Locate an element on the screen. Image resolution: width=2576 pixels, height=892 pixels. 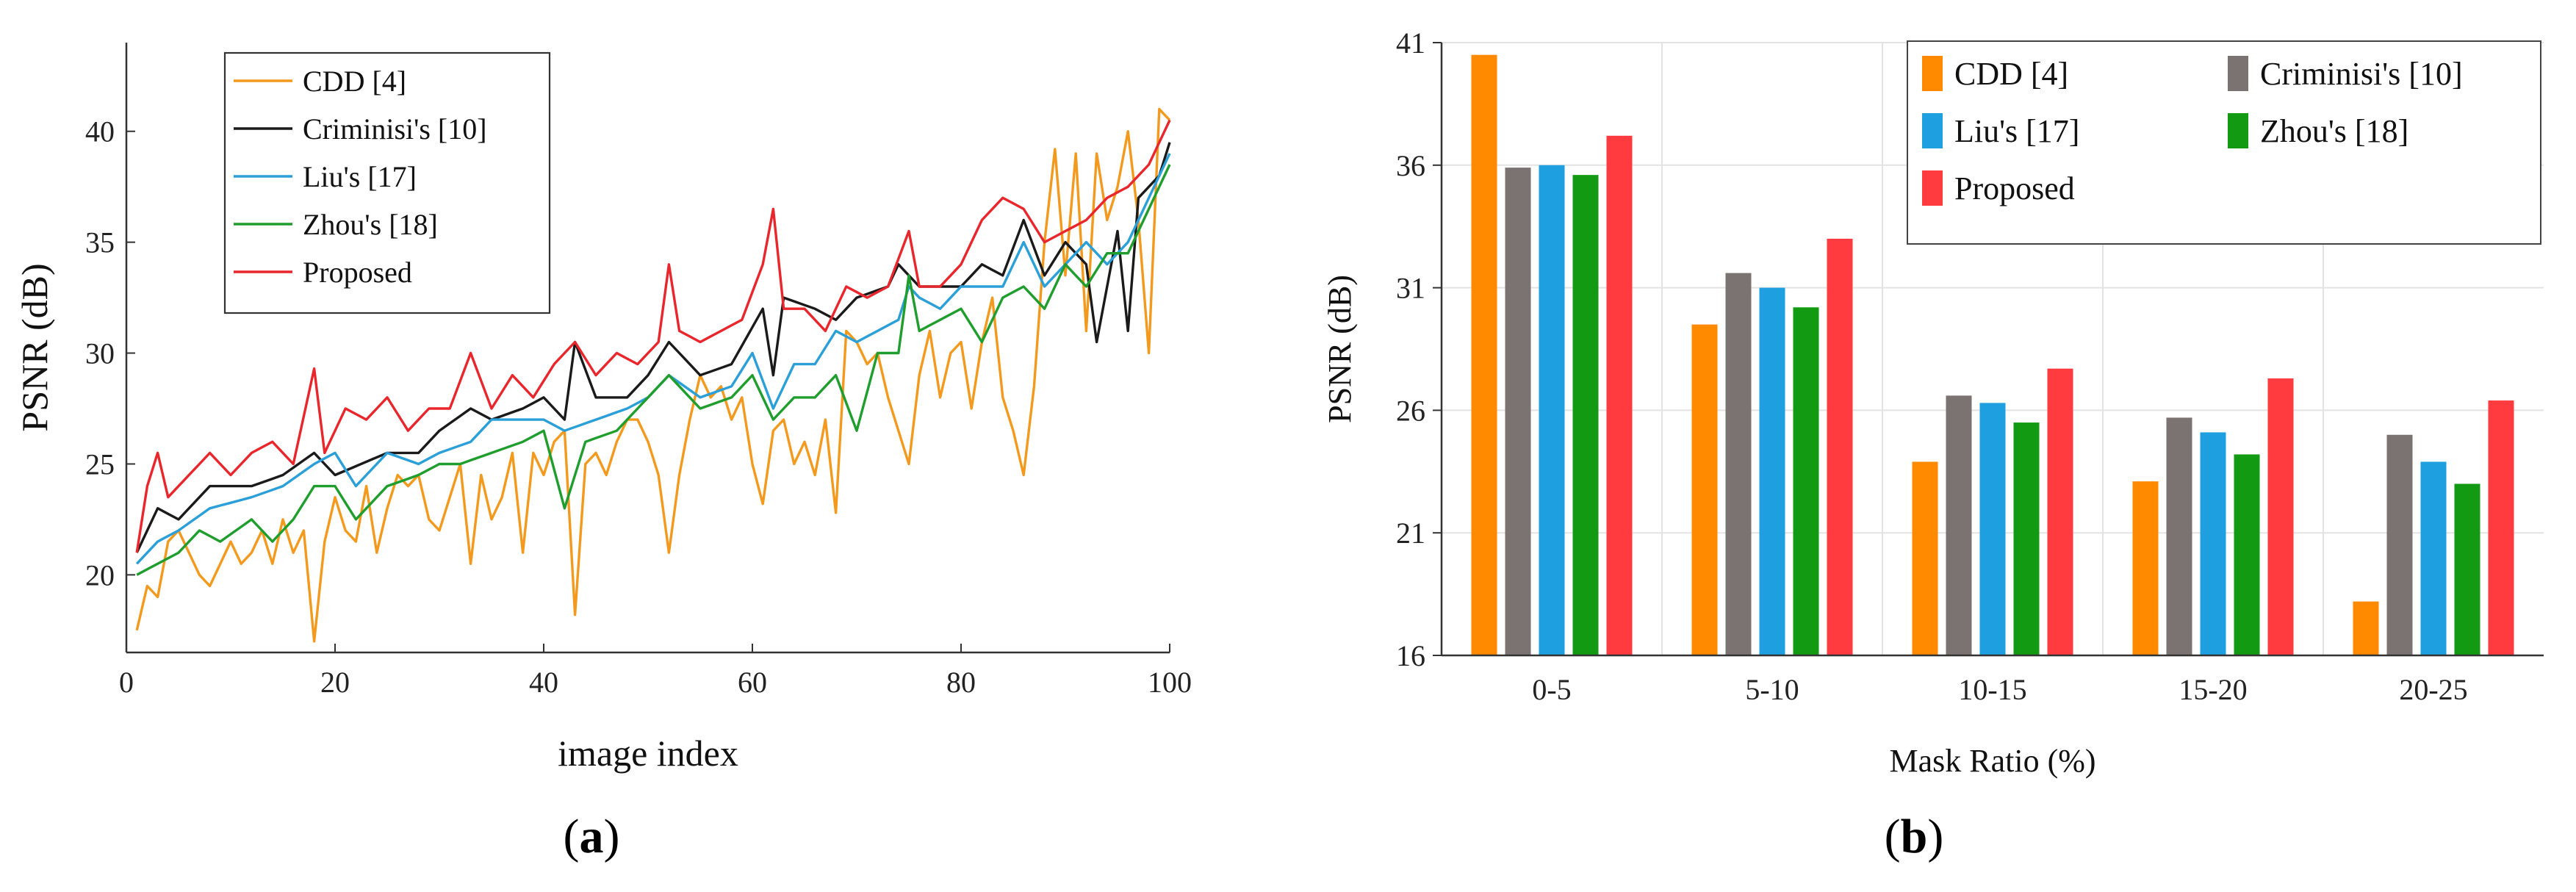
x-tick-label: 60 is located at coordinates (753, 682).